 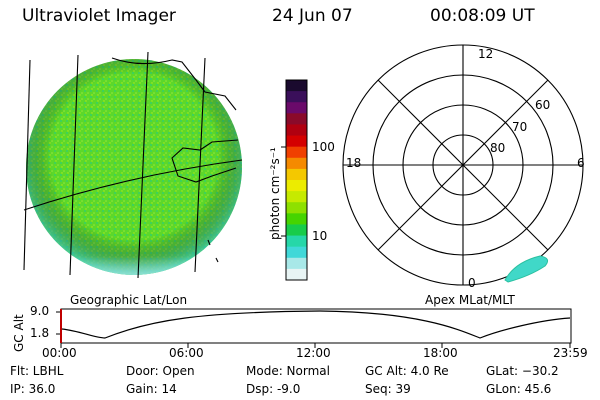 What do you see at coordinates (99, 16) in the screenshot?
I see `instrument-title: Ultraviolet Imager` at bounding box center [99, 16].